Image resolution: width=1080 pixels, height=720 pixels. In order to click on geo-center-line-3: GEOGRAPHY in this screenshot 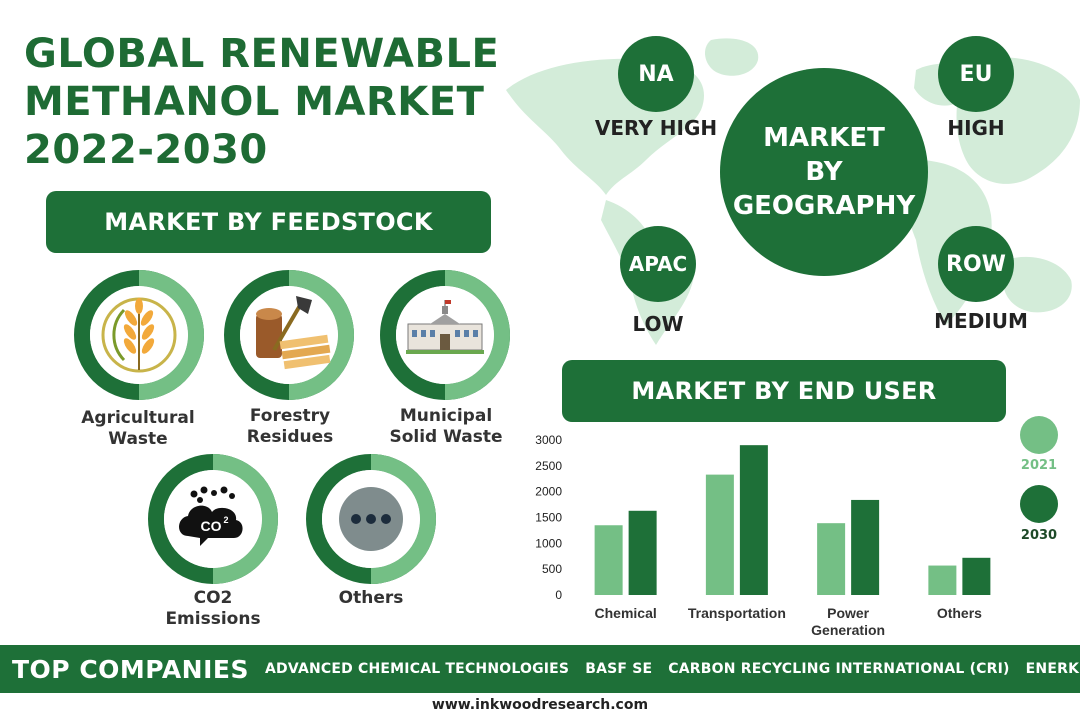, I will do `click(824, 206)`.